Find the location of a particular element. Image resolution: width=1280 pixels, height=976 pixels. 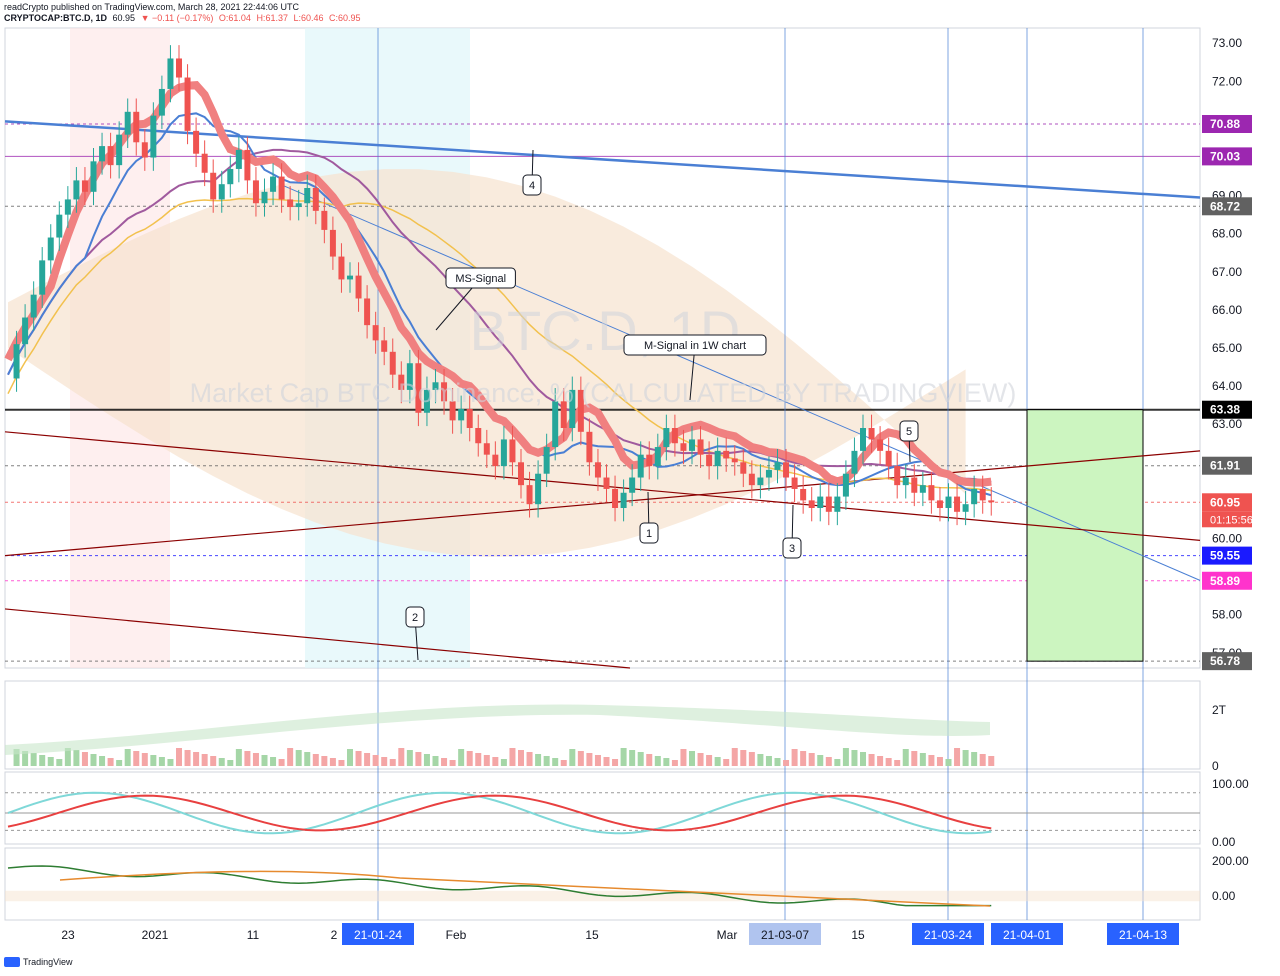

price-label: 68.72 is located at coordinates (1225, 206).